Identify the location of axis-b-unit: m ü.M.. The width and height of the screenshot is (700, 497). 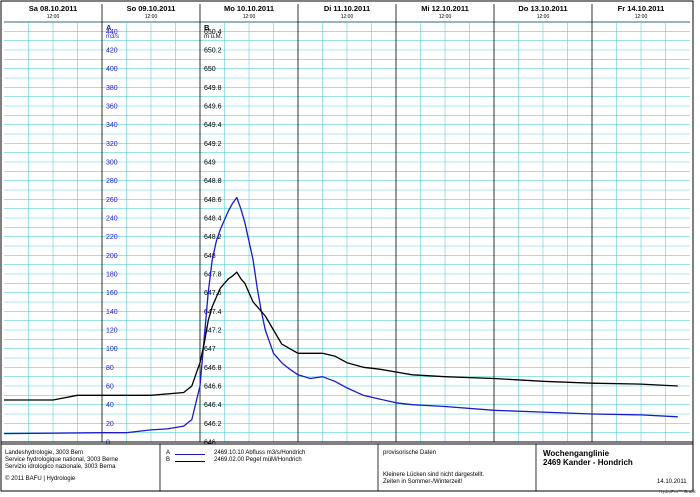
(213, 37).